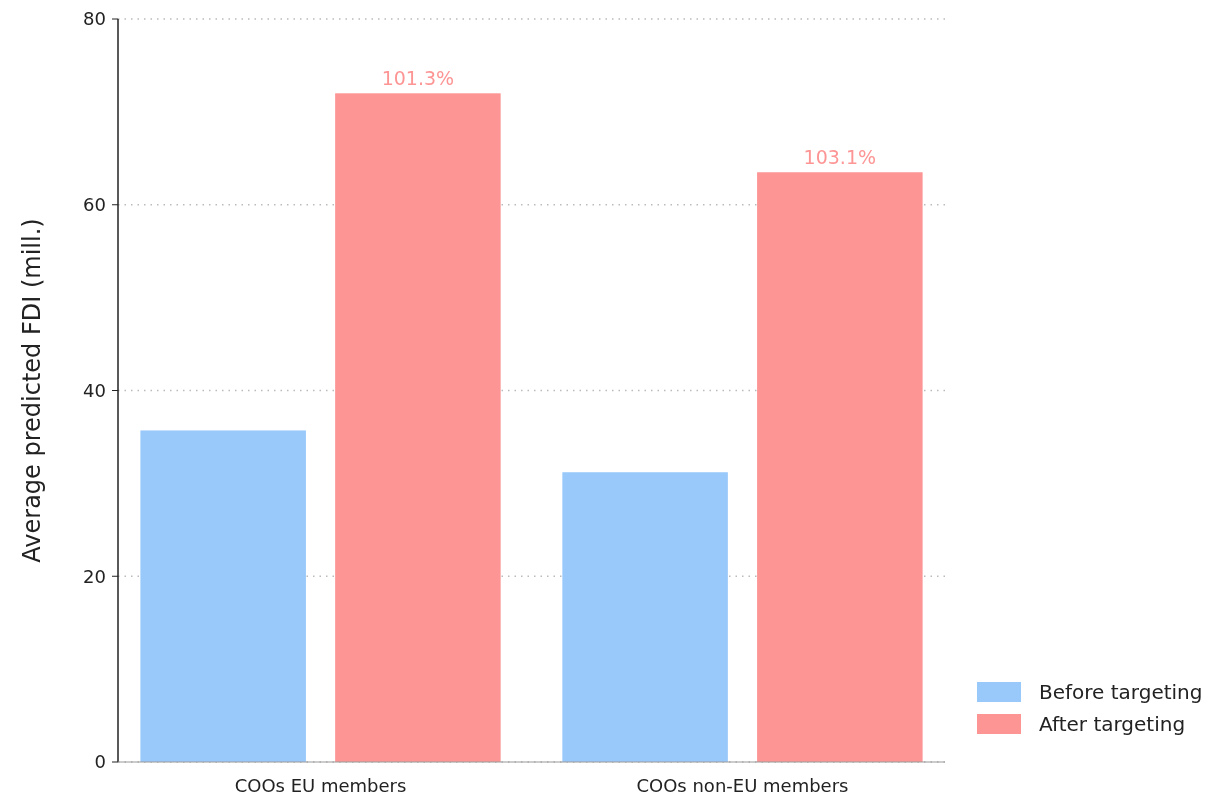  I want to click on x-tick-label: COOs EU members, so click(320, 785).